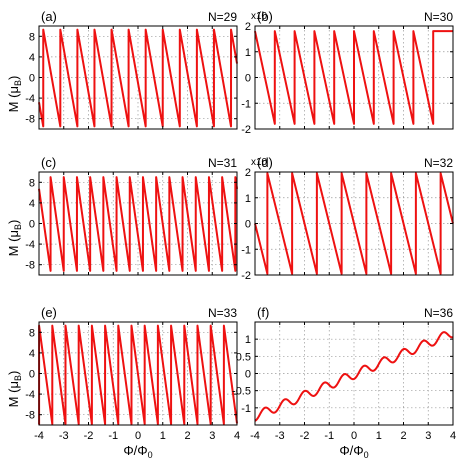 This screenshot has height=464, width=458. I want to click on n-label: N=33, so click(222, 313).